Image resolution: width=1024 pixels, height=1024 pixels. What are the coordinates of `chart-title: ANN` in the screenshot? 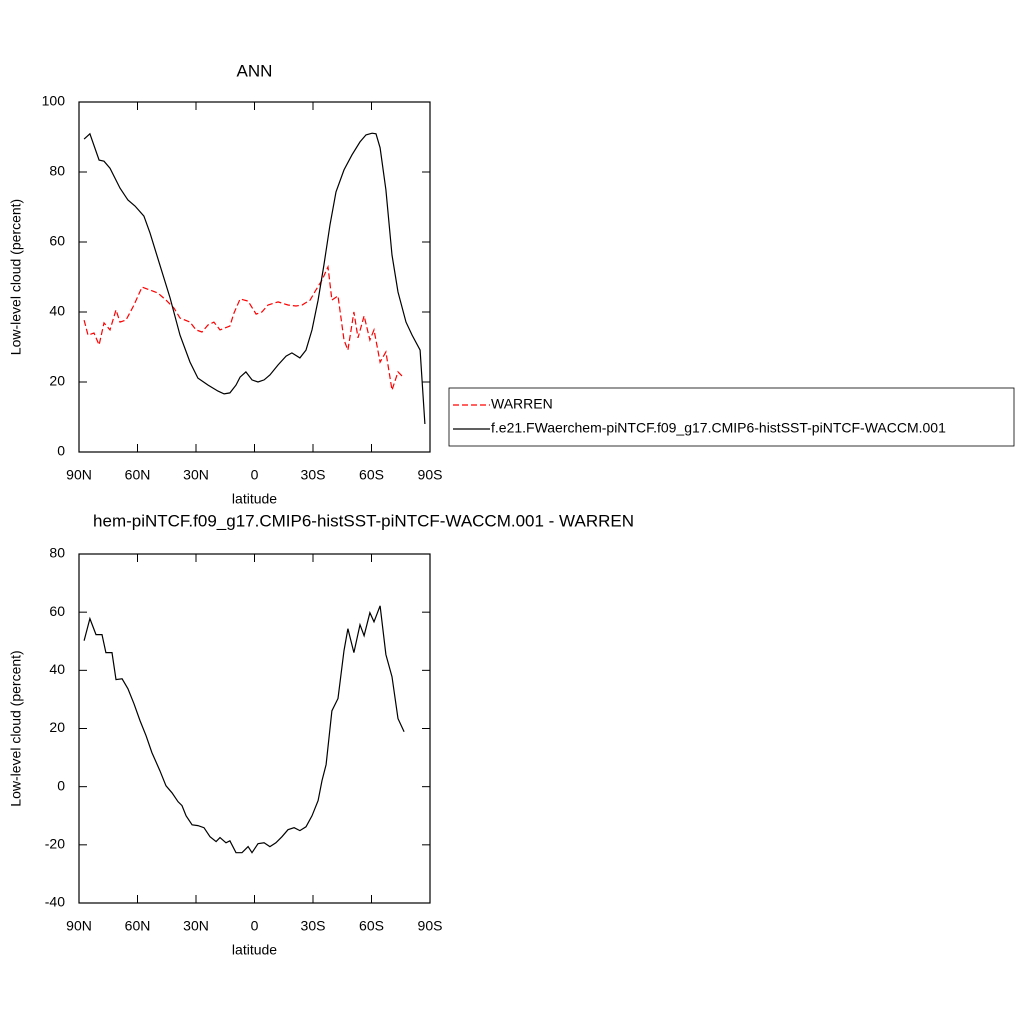 It's located at (255, 70).